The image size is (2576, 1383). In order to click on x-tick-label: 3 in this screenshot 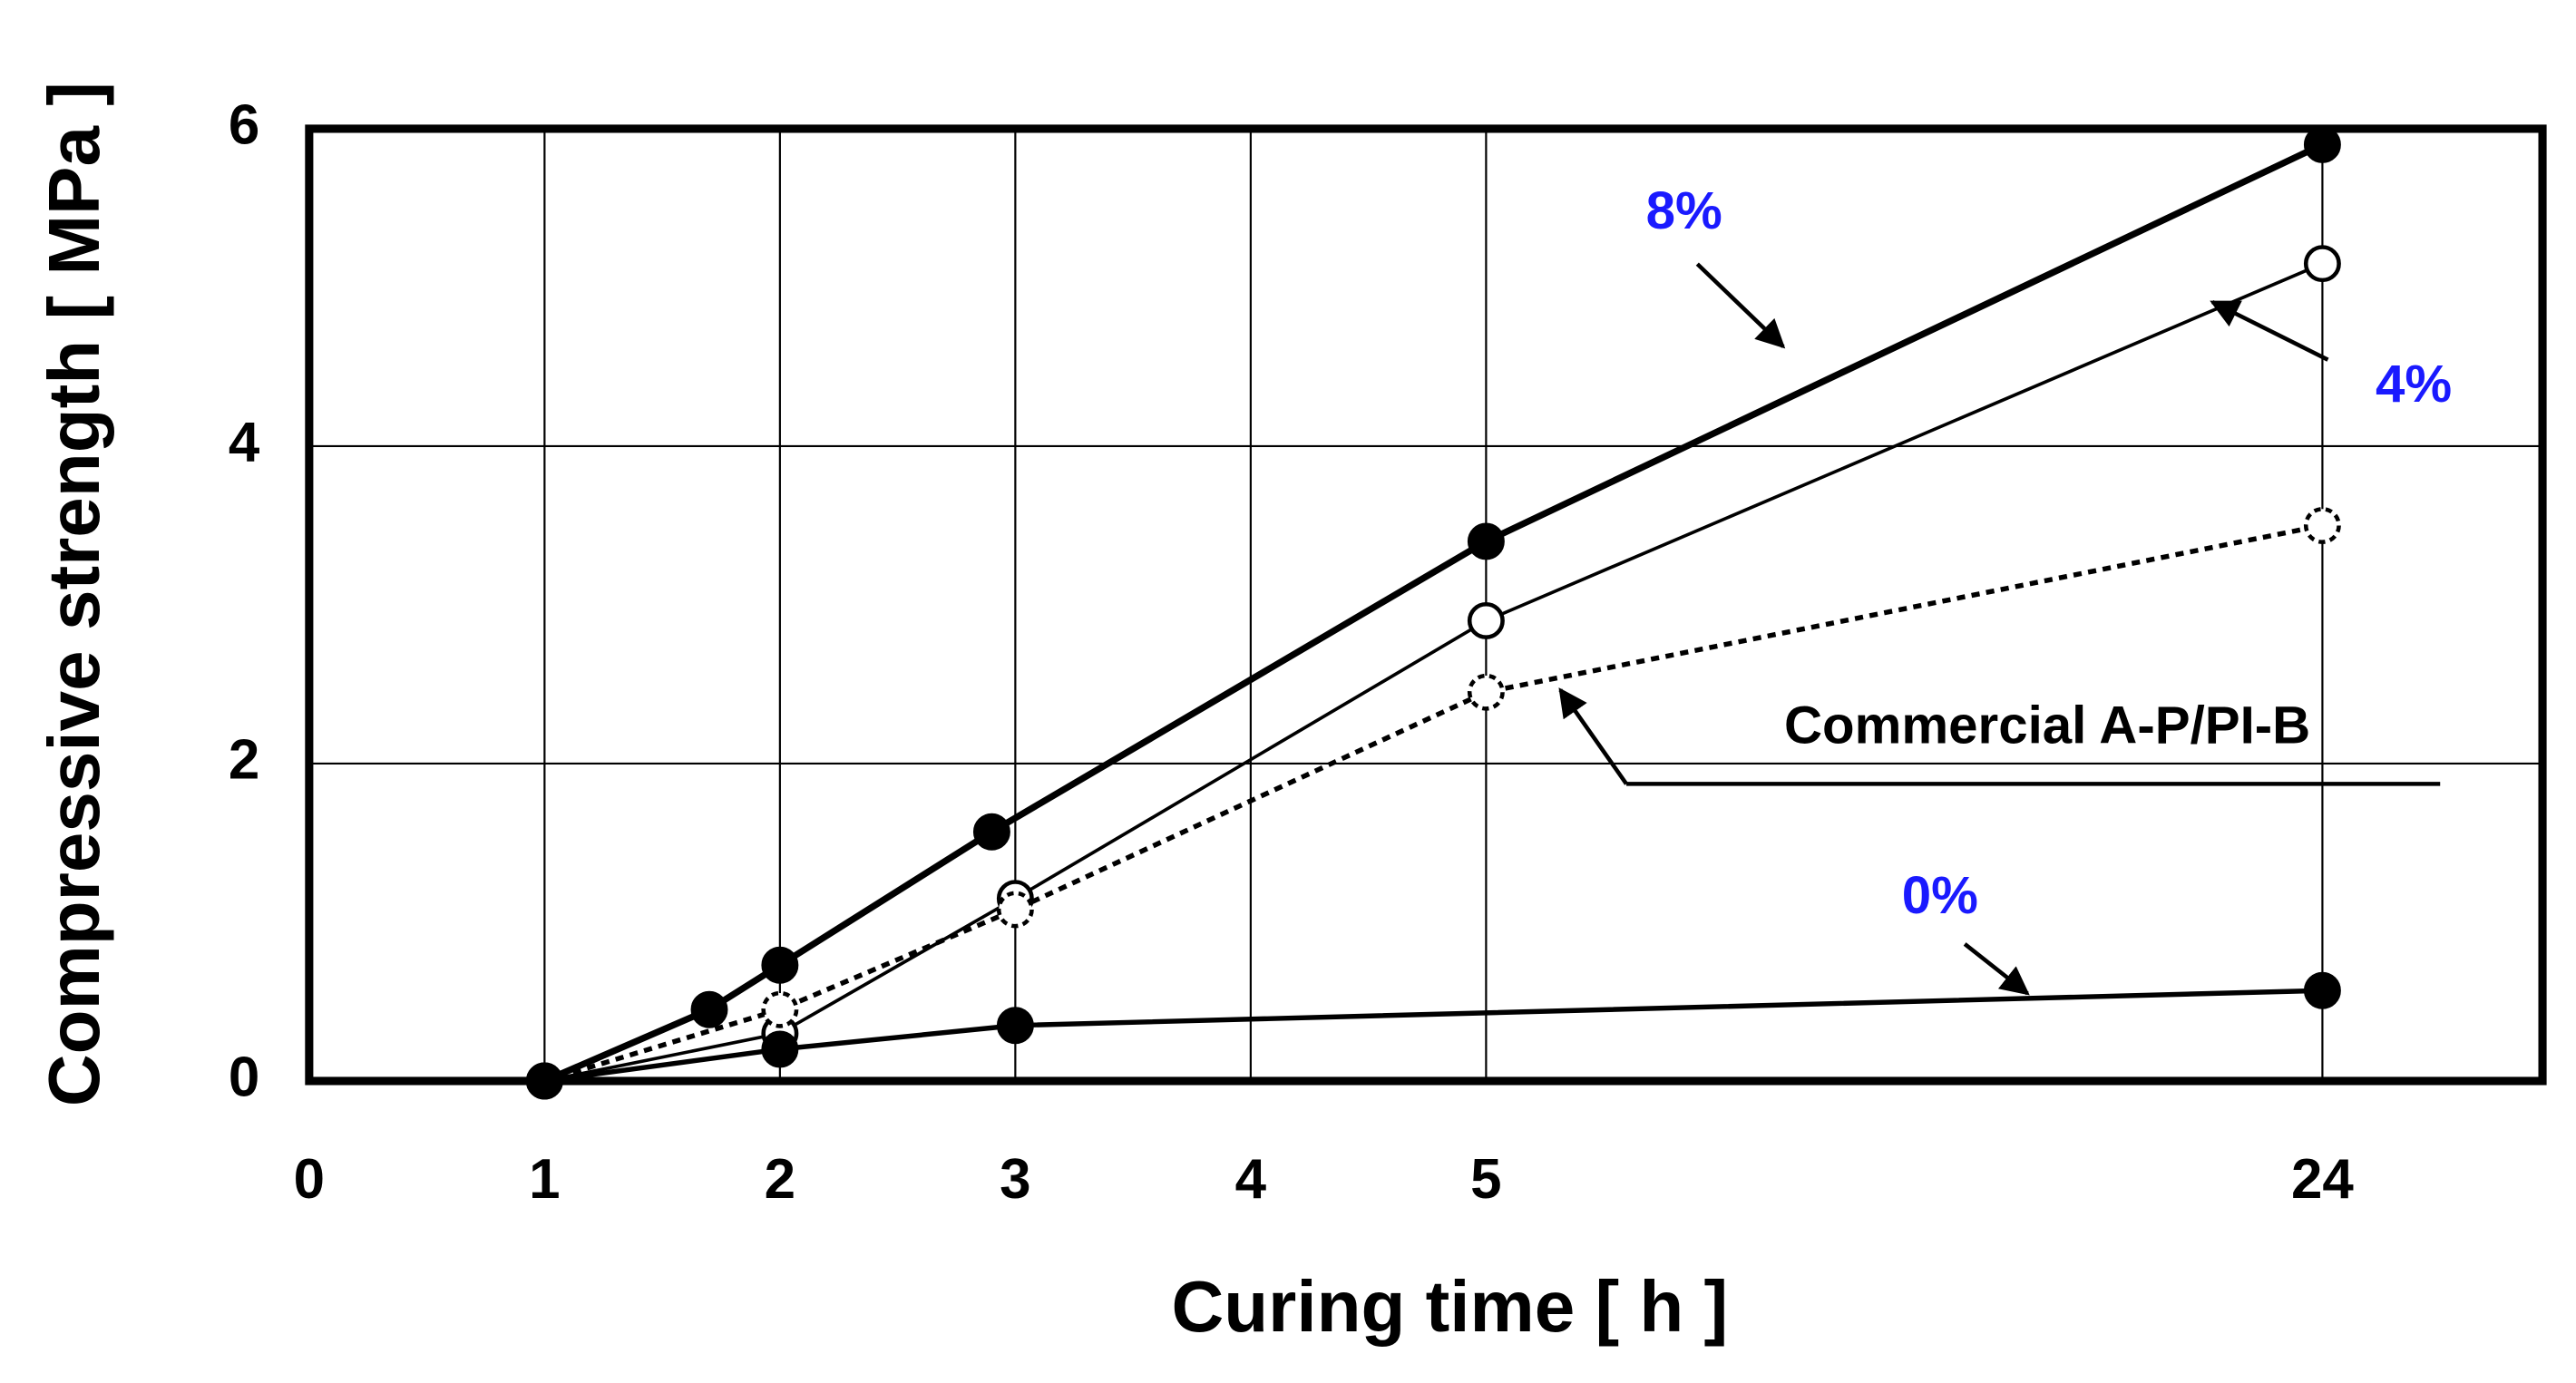, I will do `click(1015, 1179)`.